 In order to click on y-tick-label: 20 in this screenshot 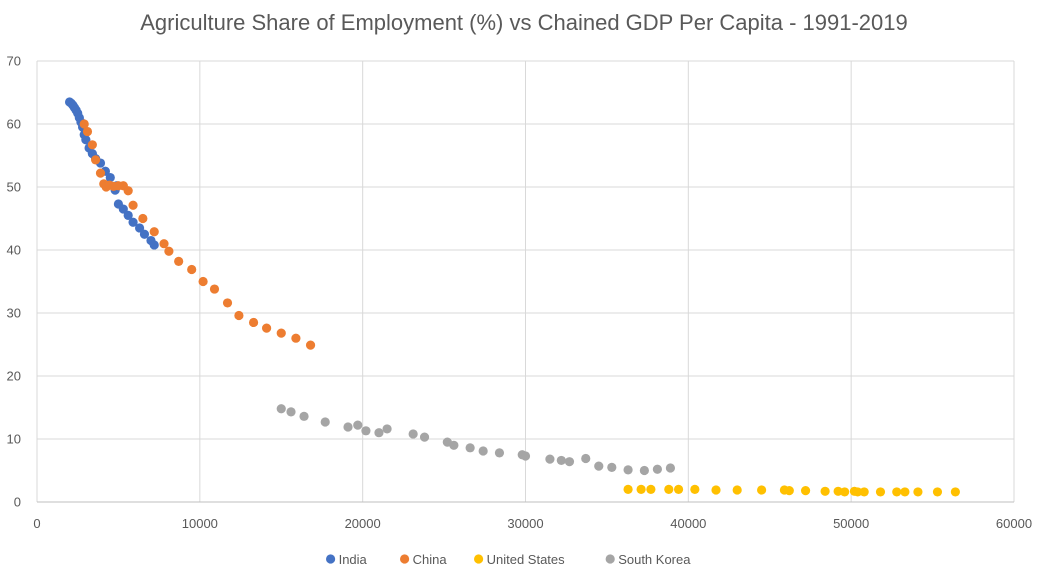, I will do `click(14, 376)`.